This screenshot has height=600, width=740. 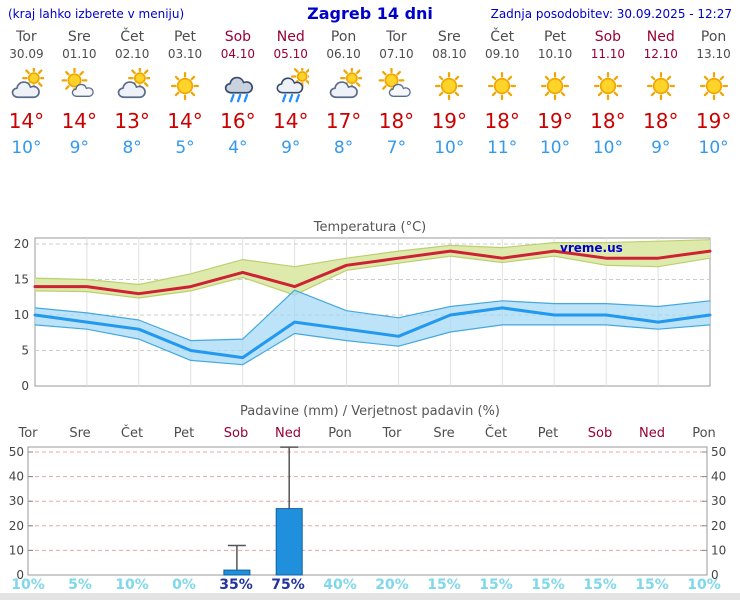 I want to click on precip-day-label: Sob, so click(x=236, y=433).